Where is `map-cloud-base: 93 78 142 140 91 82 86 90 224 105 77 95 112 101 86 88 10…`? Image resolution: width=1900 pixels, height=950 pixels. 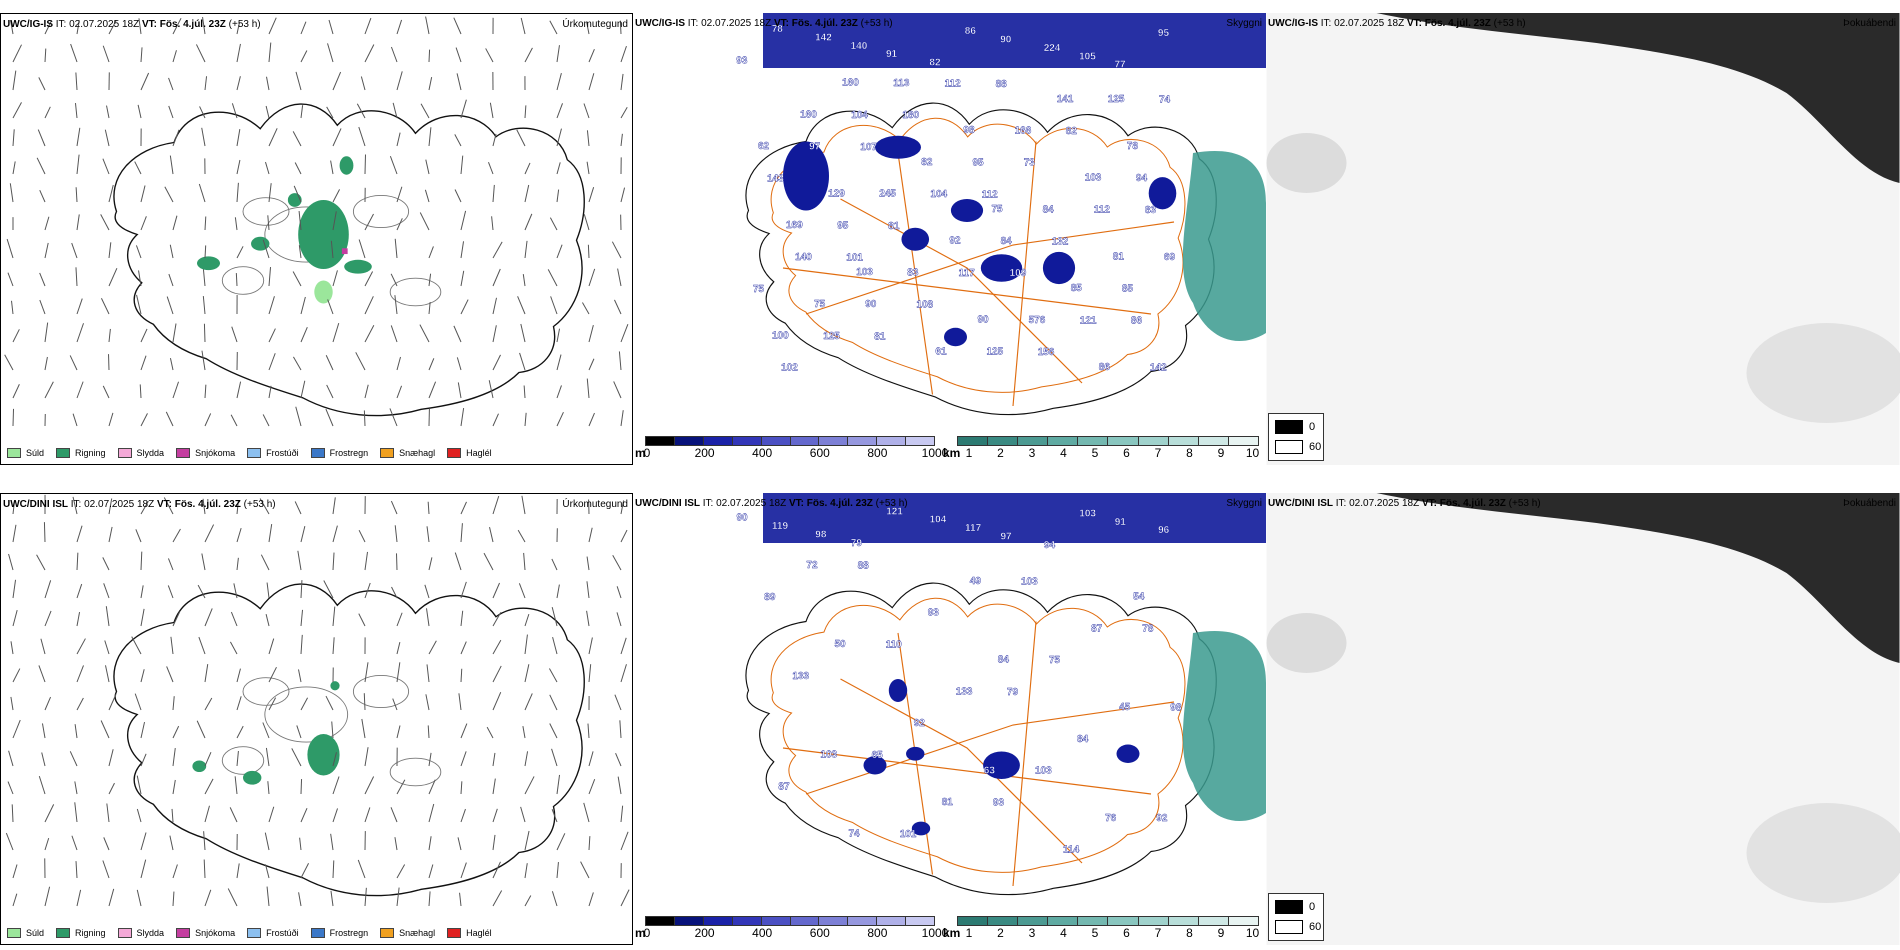 map-cloud-base: 93 78 142 140 91 82 86 90 224 105 77 95 112 101 86 88 10… is located at coordinates (1001, 214).